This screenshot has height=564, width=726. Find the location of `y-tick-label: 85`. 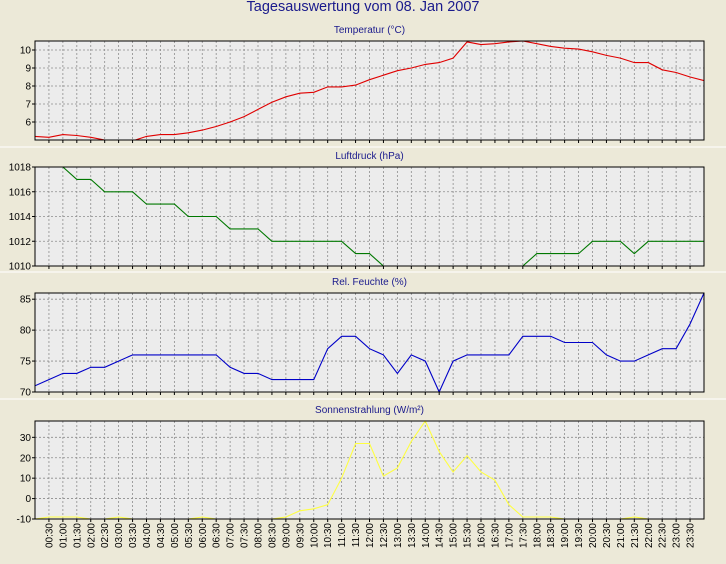

y-tick-label: 85 is located at coordinates (26, 300).